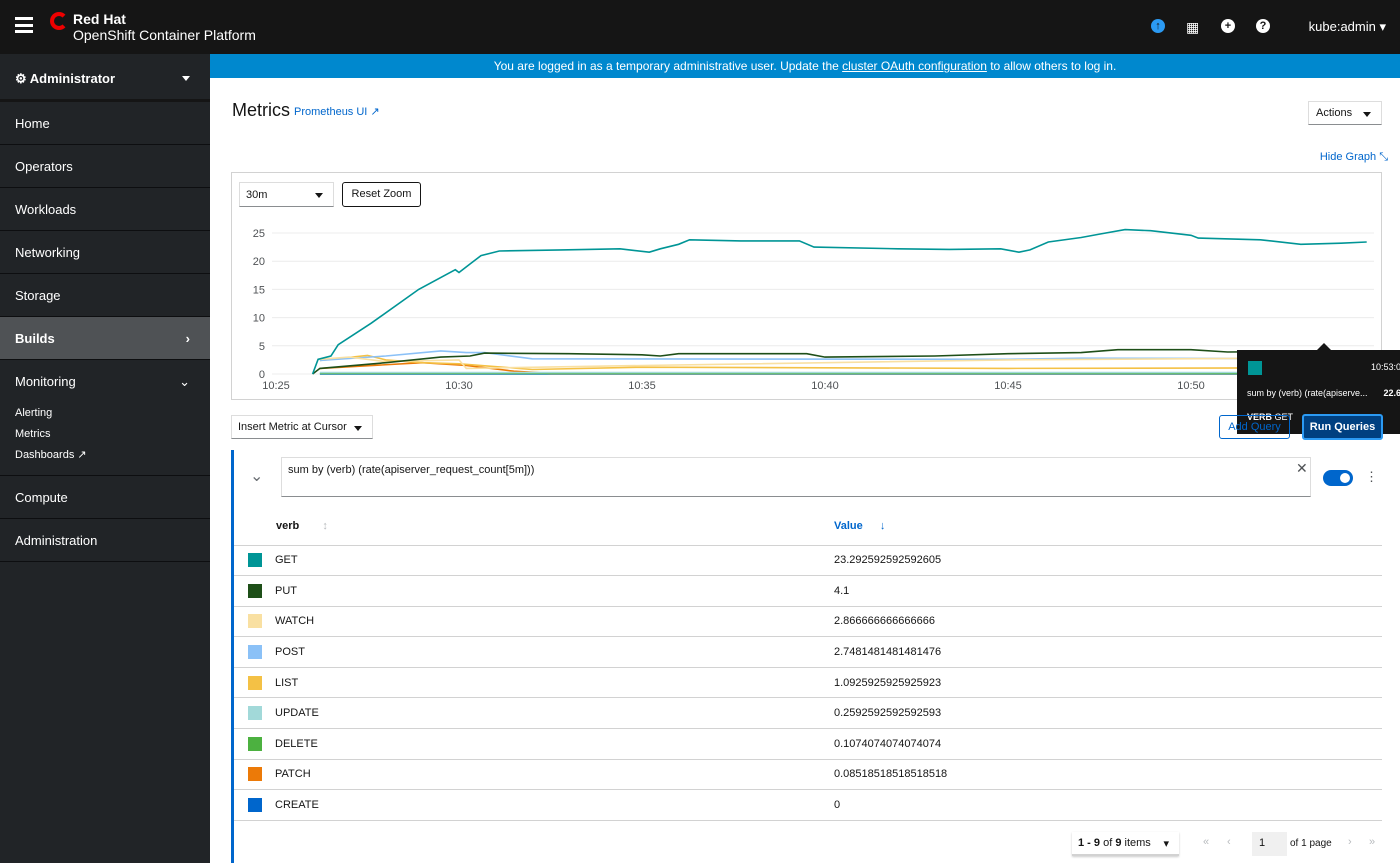  Describe the element at coordinates (1108, 775) in the screenshot. I see `value-cell: 0.08518518518518518` at that location.